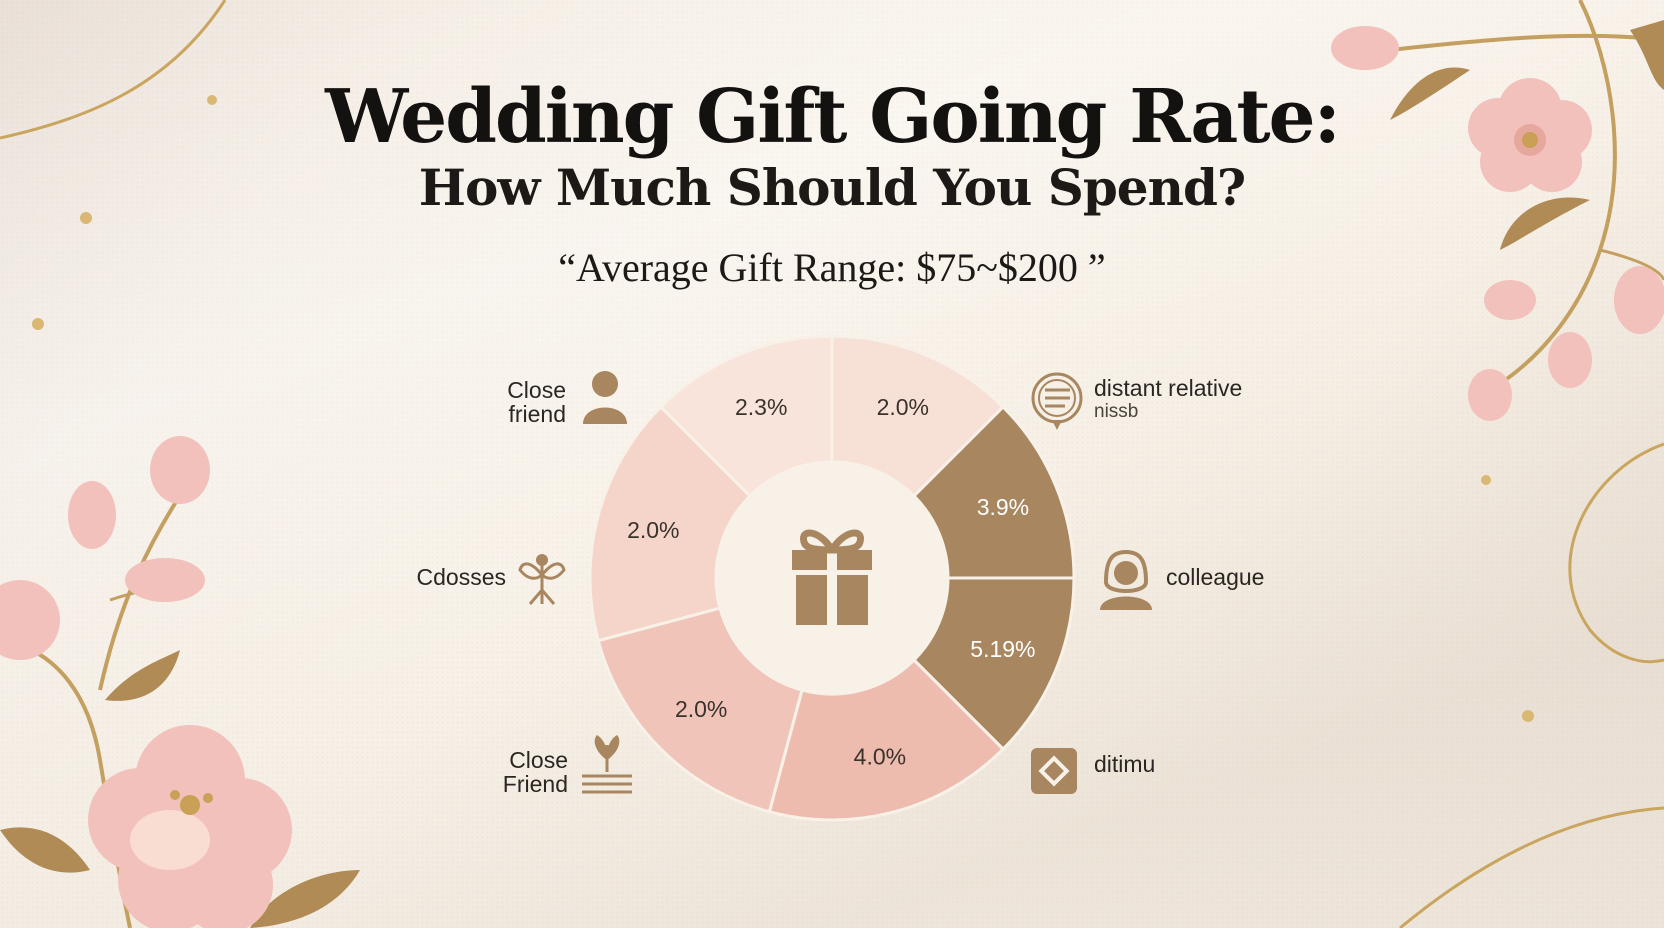 This screenshot has width=1664, height=928. What do you see at coordinates (1002, 649) in the screenshot?
I see `chart-slice-label: 5.19%` at bounding box center [1002, 649].